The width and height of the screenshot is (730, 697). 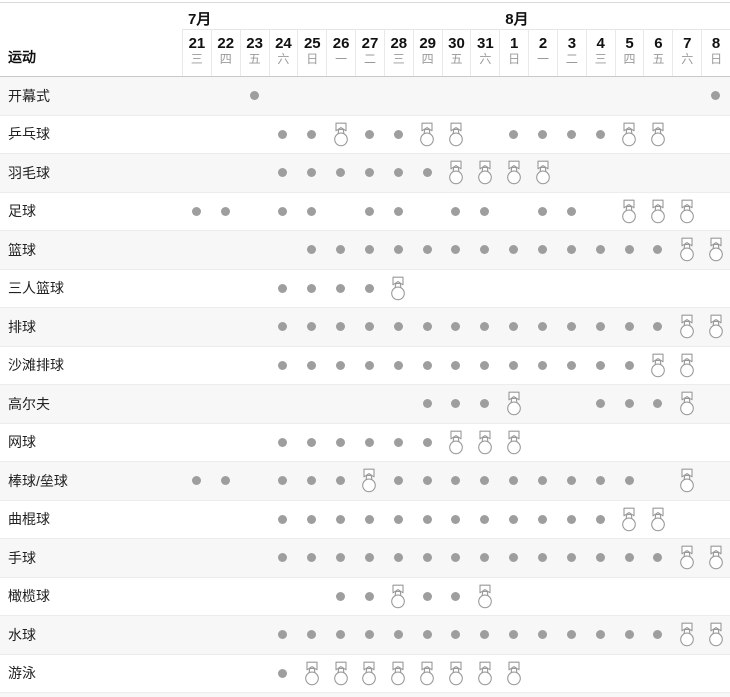 What do you see at coordinates (197, 43) in the screenshot?
I see `date-number: 21` at bounding box center [197, 43].